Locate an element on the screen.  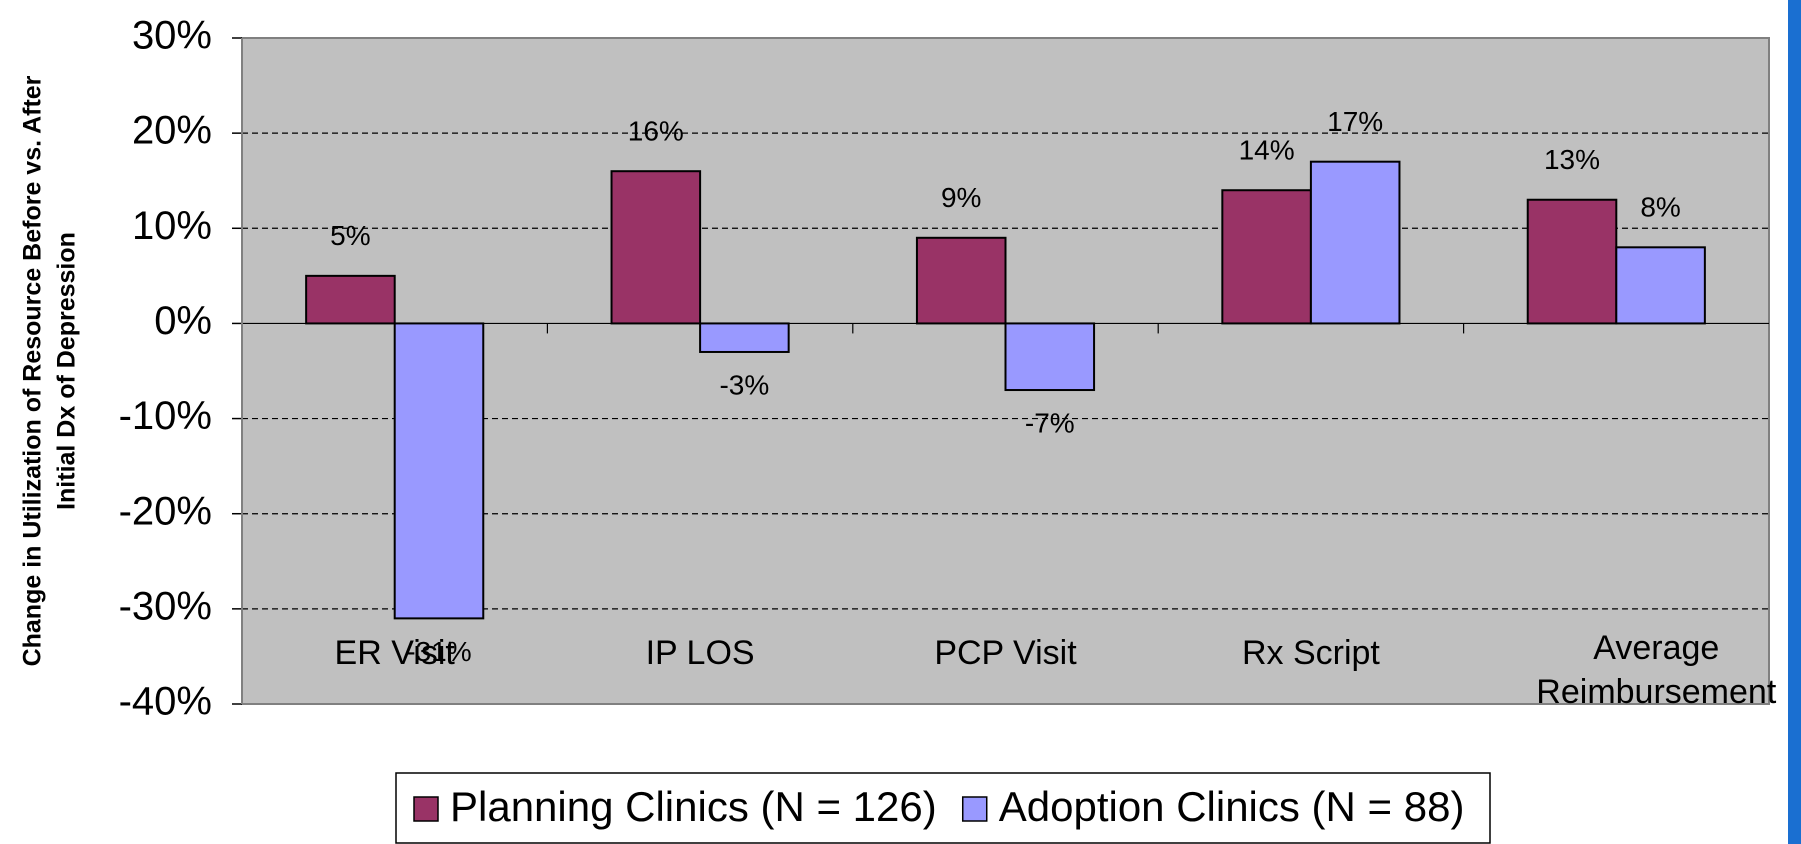
x-tick-label: PCP Visit is located at coordinates (1005, 653).